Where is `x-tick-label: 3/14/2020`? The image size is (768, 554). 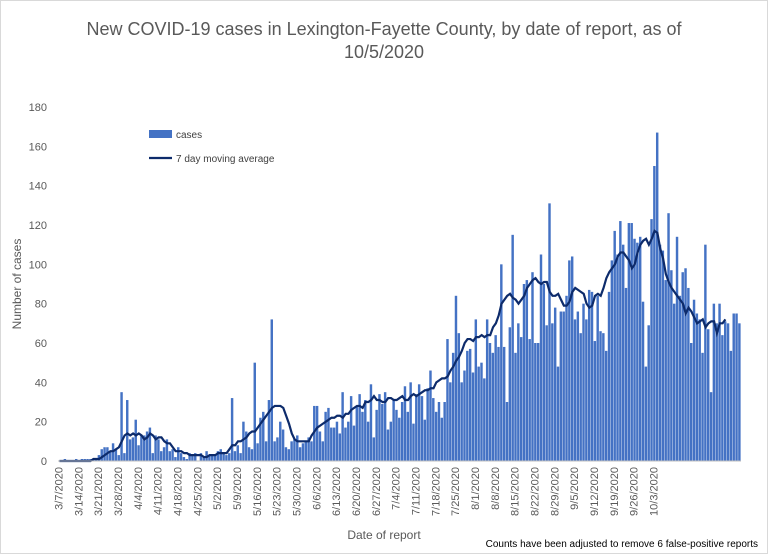 x-tick-label: 3/14/2020 is located at coordinates (79, 491).